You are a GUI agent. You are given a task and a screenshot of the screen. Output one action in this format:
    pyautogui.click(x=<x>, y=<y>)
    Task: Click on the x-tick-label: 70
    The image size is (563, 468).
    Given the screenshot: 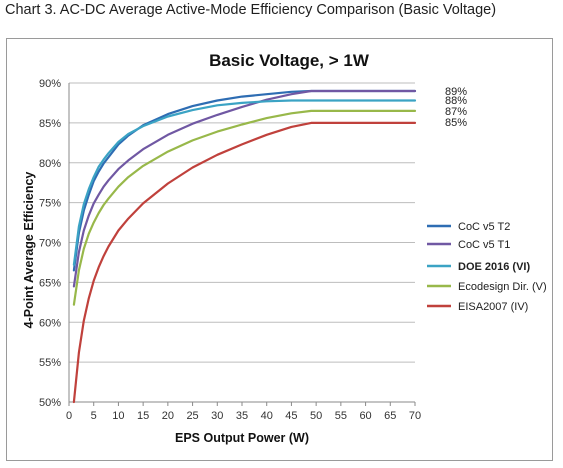 What is the action you would take?
    pyautogui.click(x=415, y=416)
    